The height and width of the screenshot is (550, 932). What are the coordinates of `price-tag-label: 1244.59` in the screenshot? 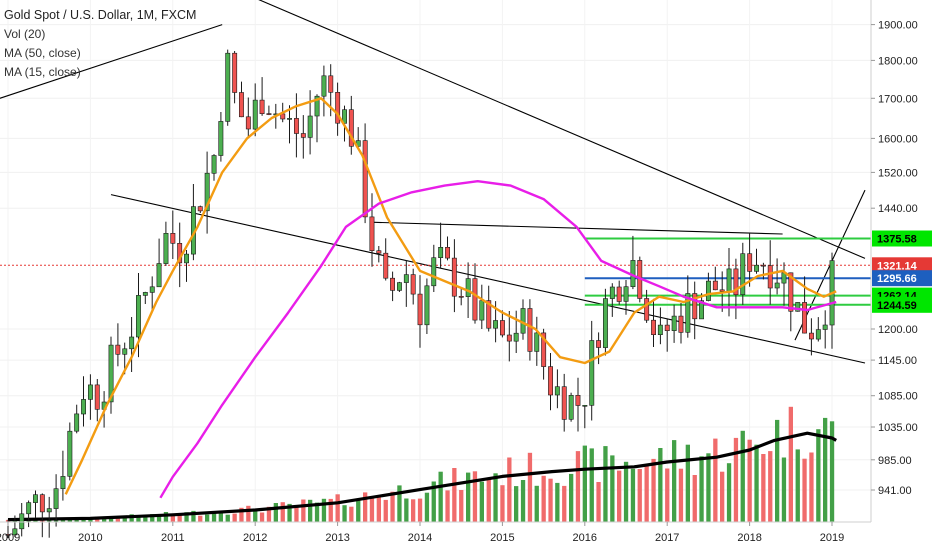 It's located at (897, 306).